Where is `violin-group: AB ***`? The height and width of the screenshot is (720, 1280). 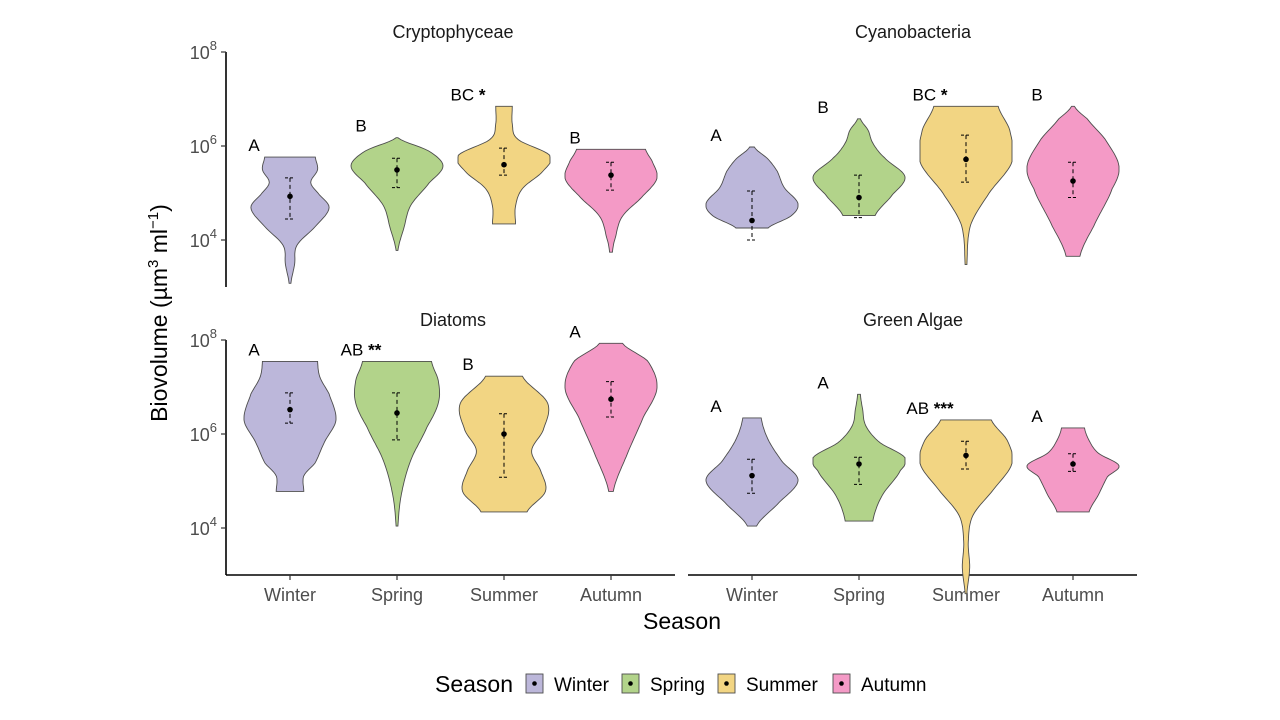
violin-group: AB *** is located at coordinates (959, 497).